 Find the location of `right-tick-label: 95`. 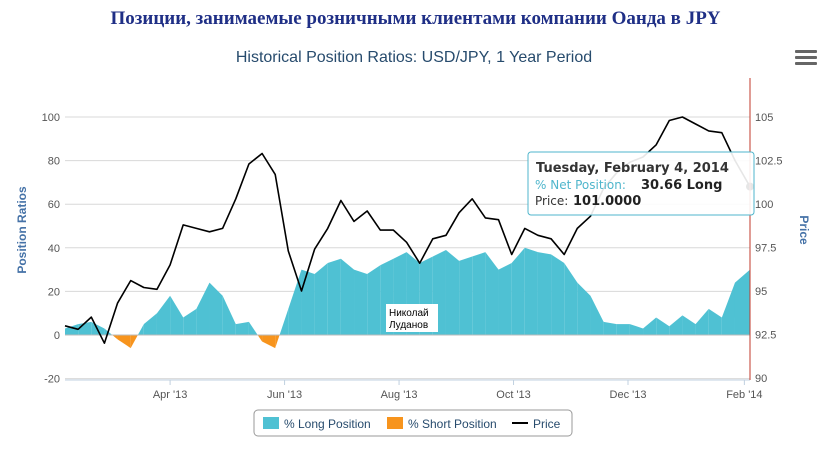

right-tick-label: 95 is located at coordinates (761, 292).